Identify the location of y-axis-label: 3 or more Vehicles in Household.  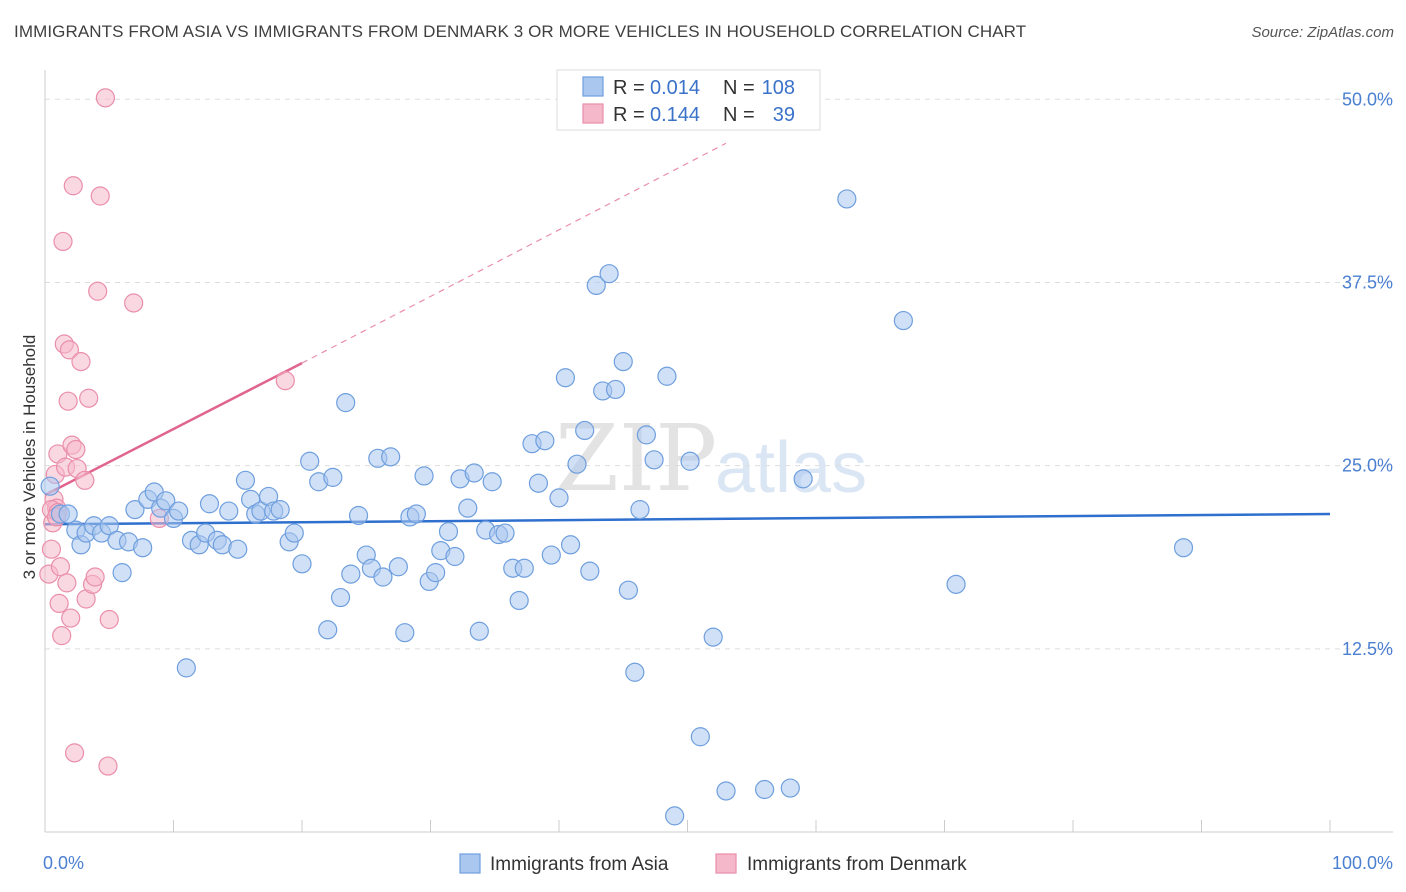
(29, 457).